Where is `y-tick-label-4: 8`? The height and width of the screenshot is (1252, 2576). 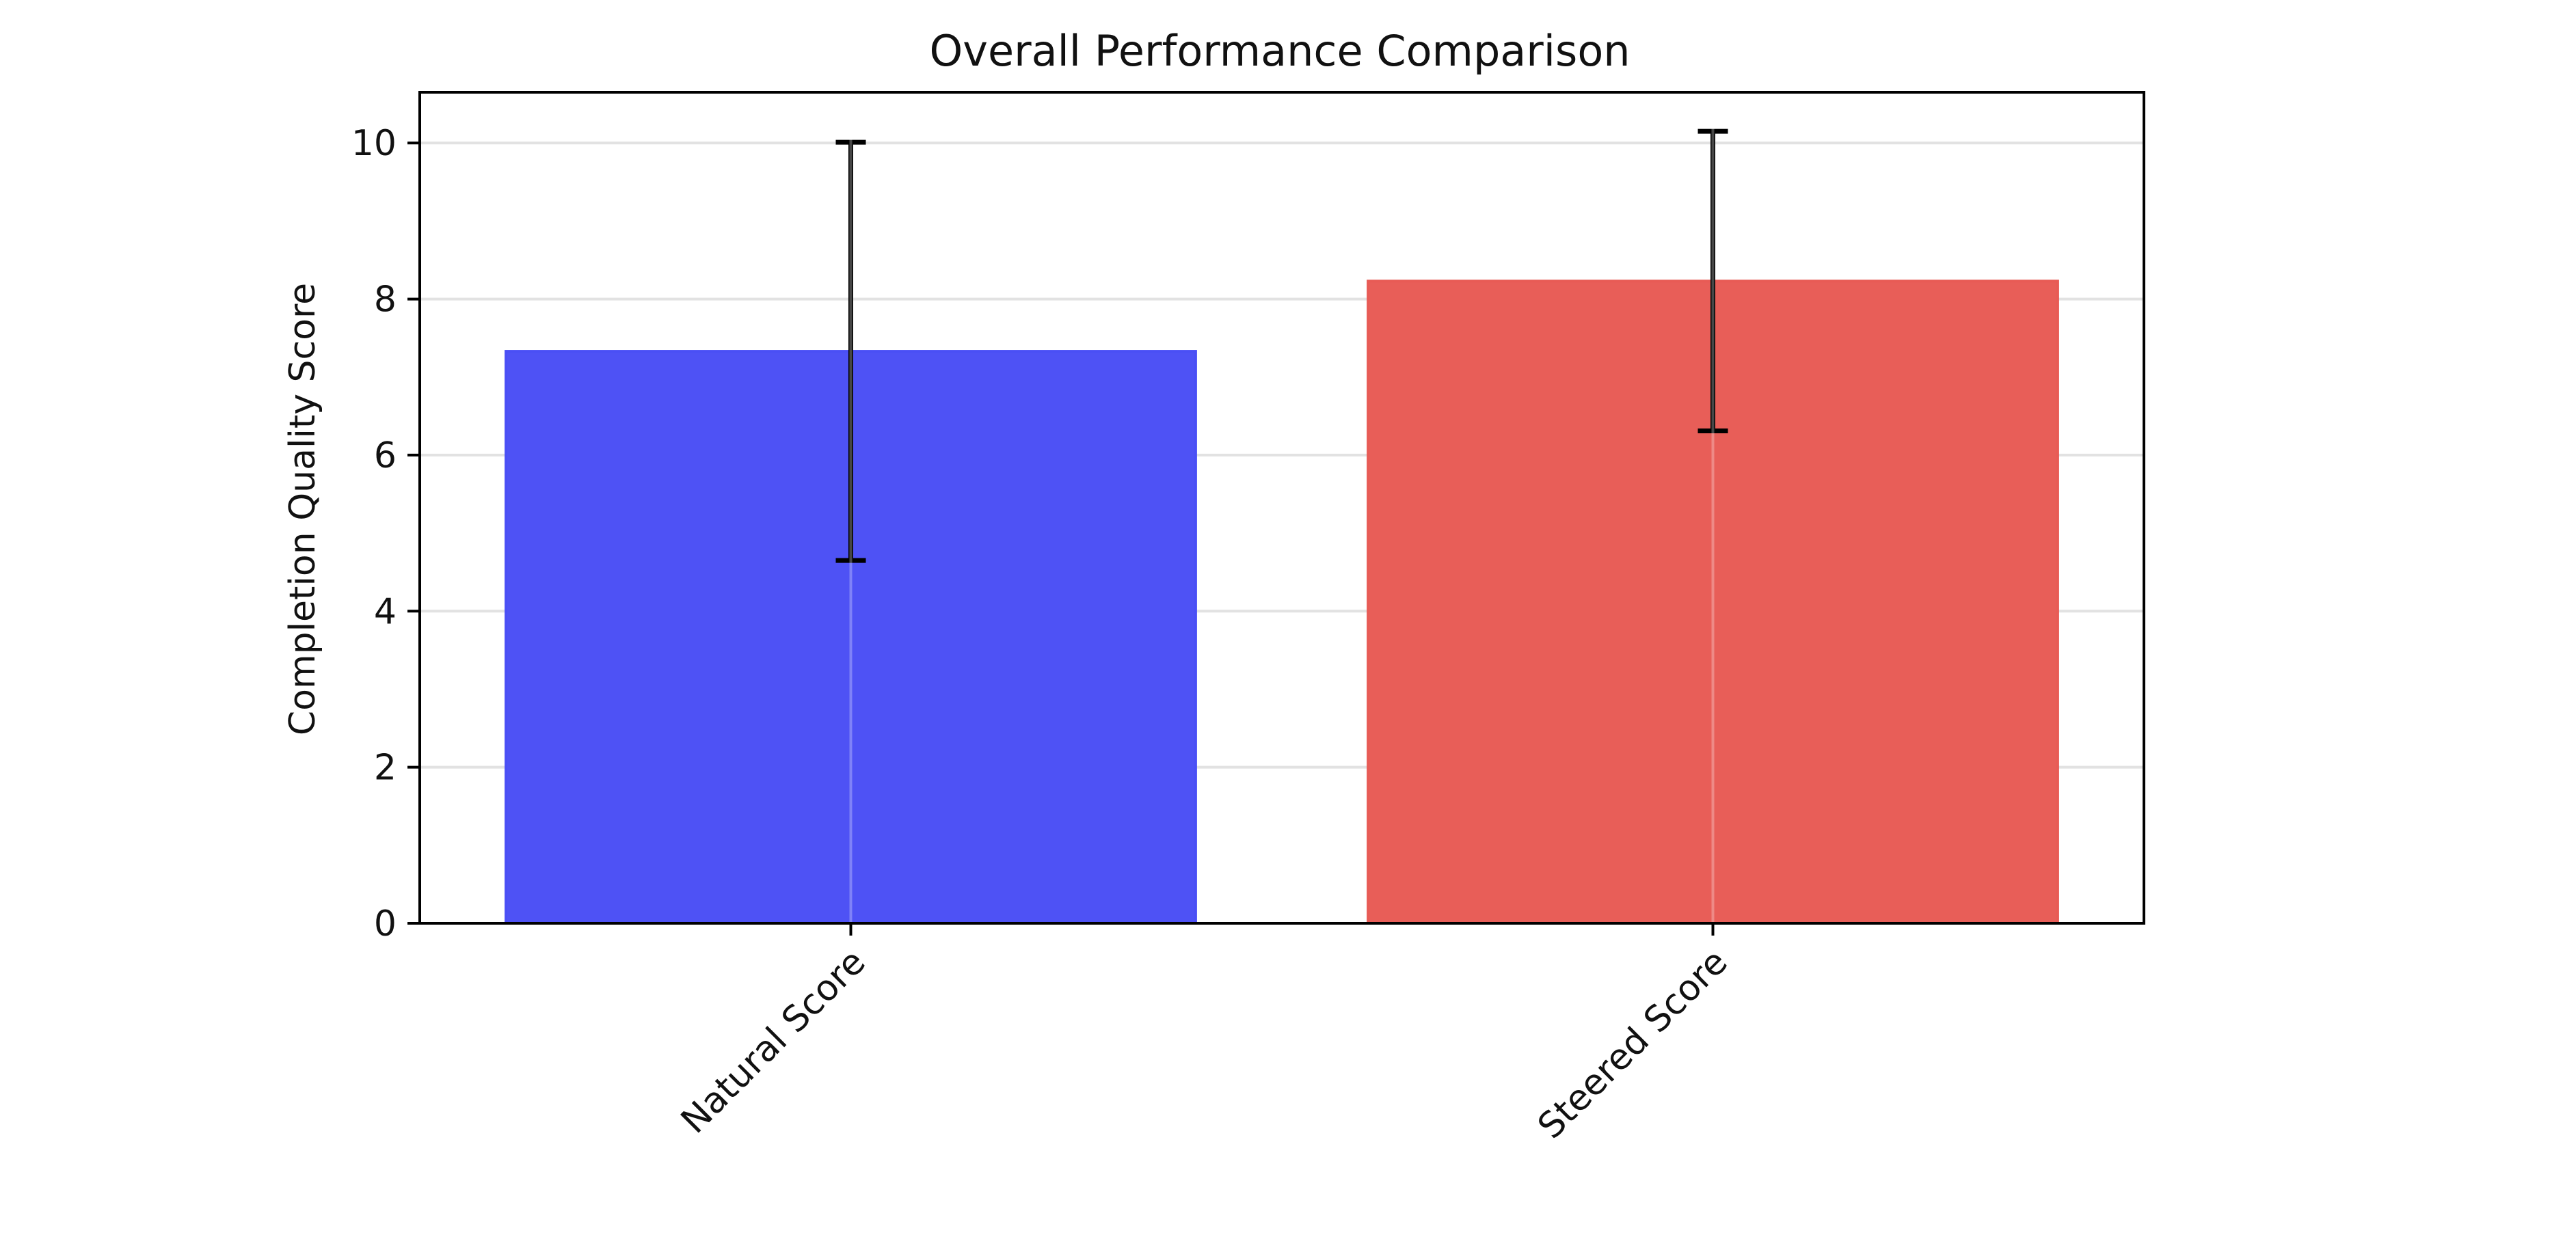
y-tick-label-4: 8 is located at coordinates (385, 300).